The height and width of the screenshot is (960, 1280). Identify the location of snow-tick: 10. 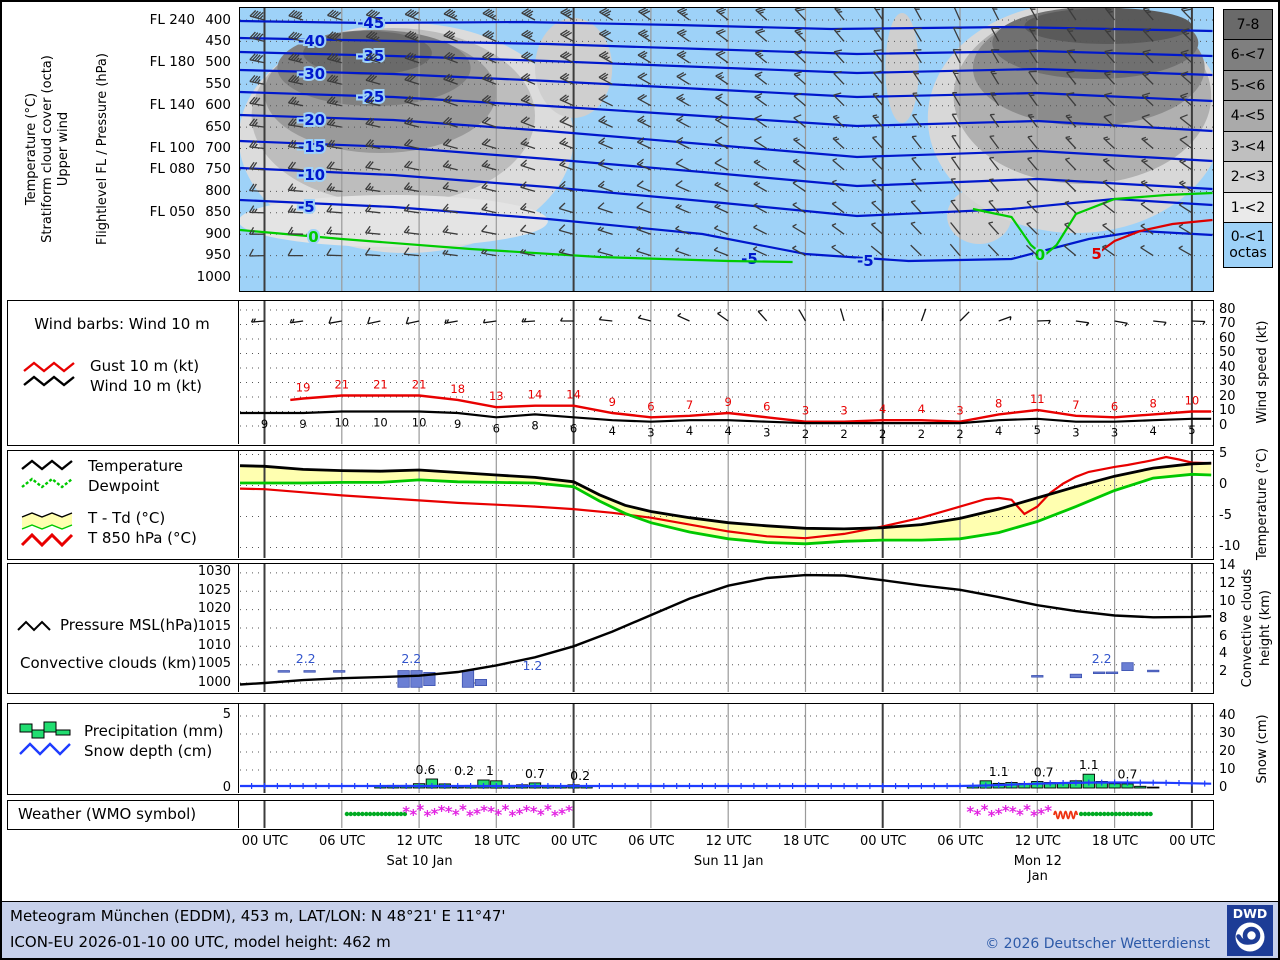
(1227, 769).